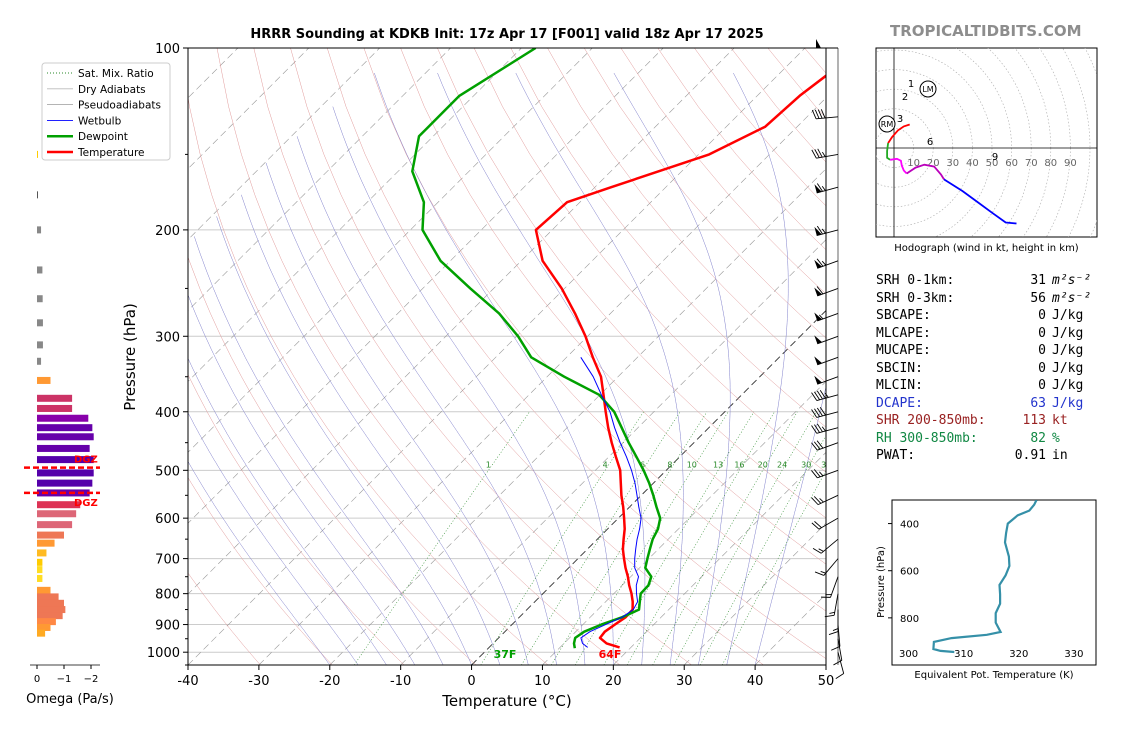 The image size is (1134, 748). Describe the element at coordinates (116, 74) in the screenshot. I see `legend-label: Sat. Mix. Ratio` at that location.